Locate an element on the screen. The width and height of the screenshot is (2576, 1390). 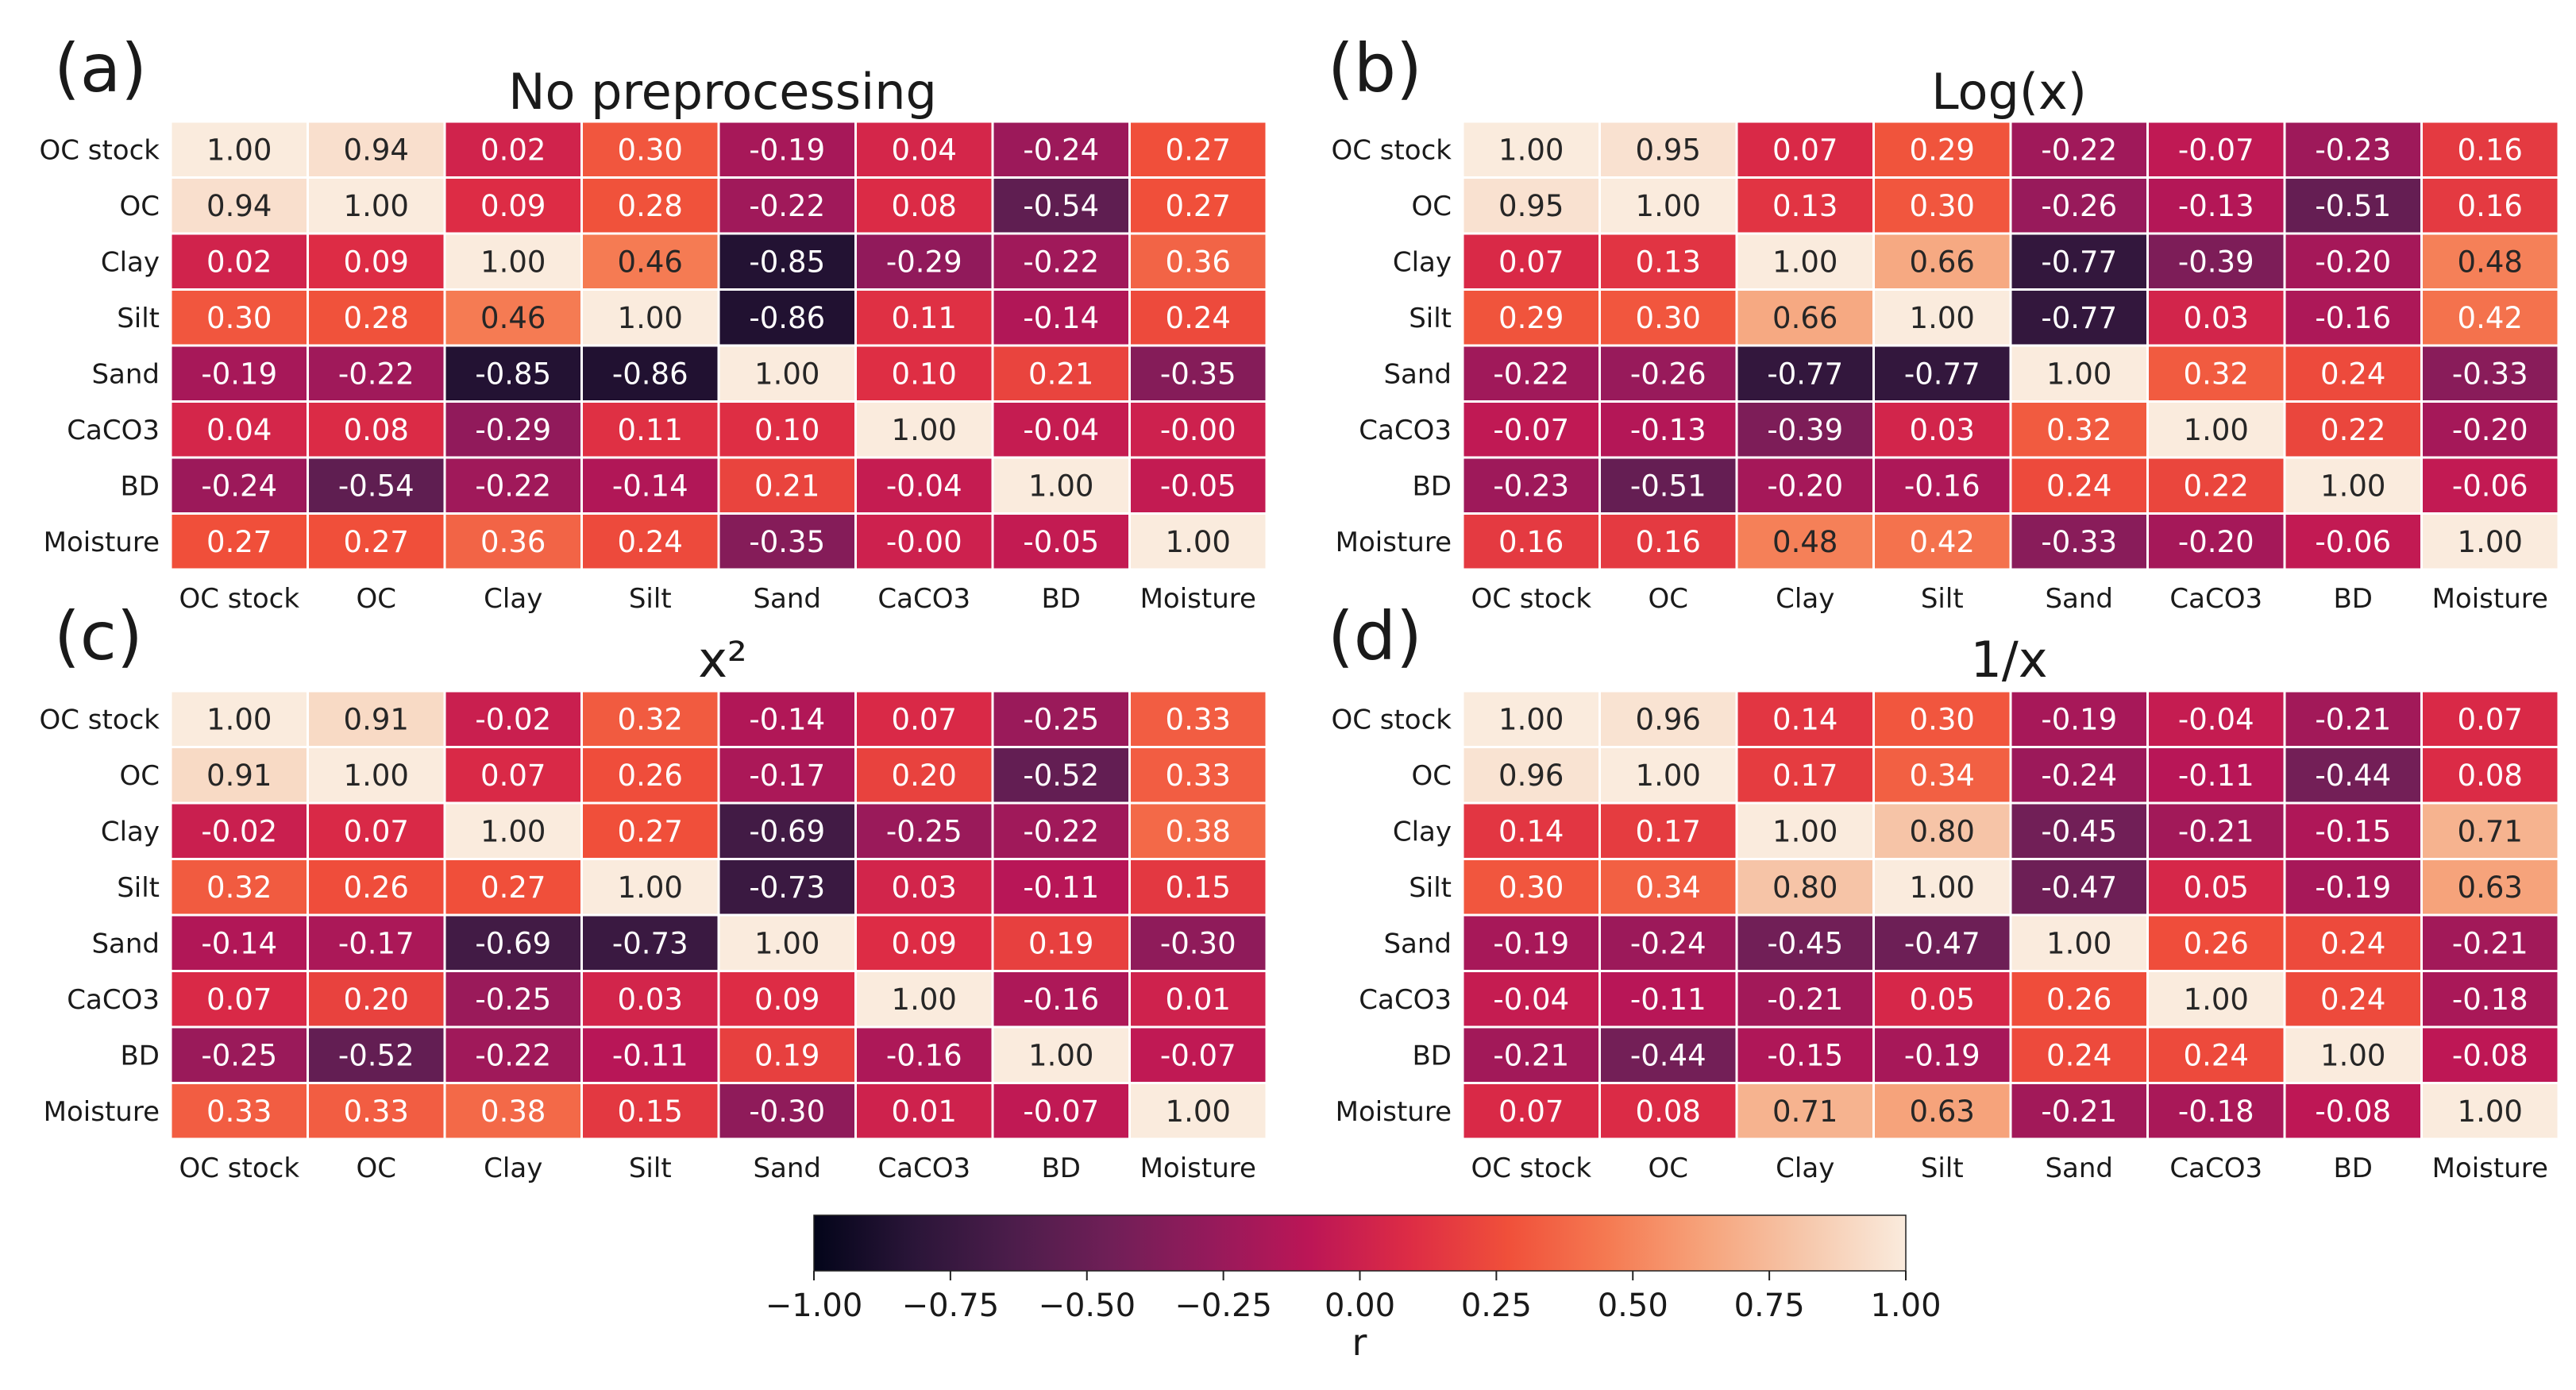
cell-value: 0.27 is located at coordinates (376, 542).